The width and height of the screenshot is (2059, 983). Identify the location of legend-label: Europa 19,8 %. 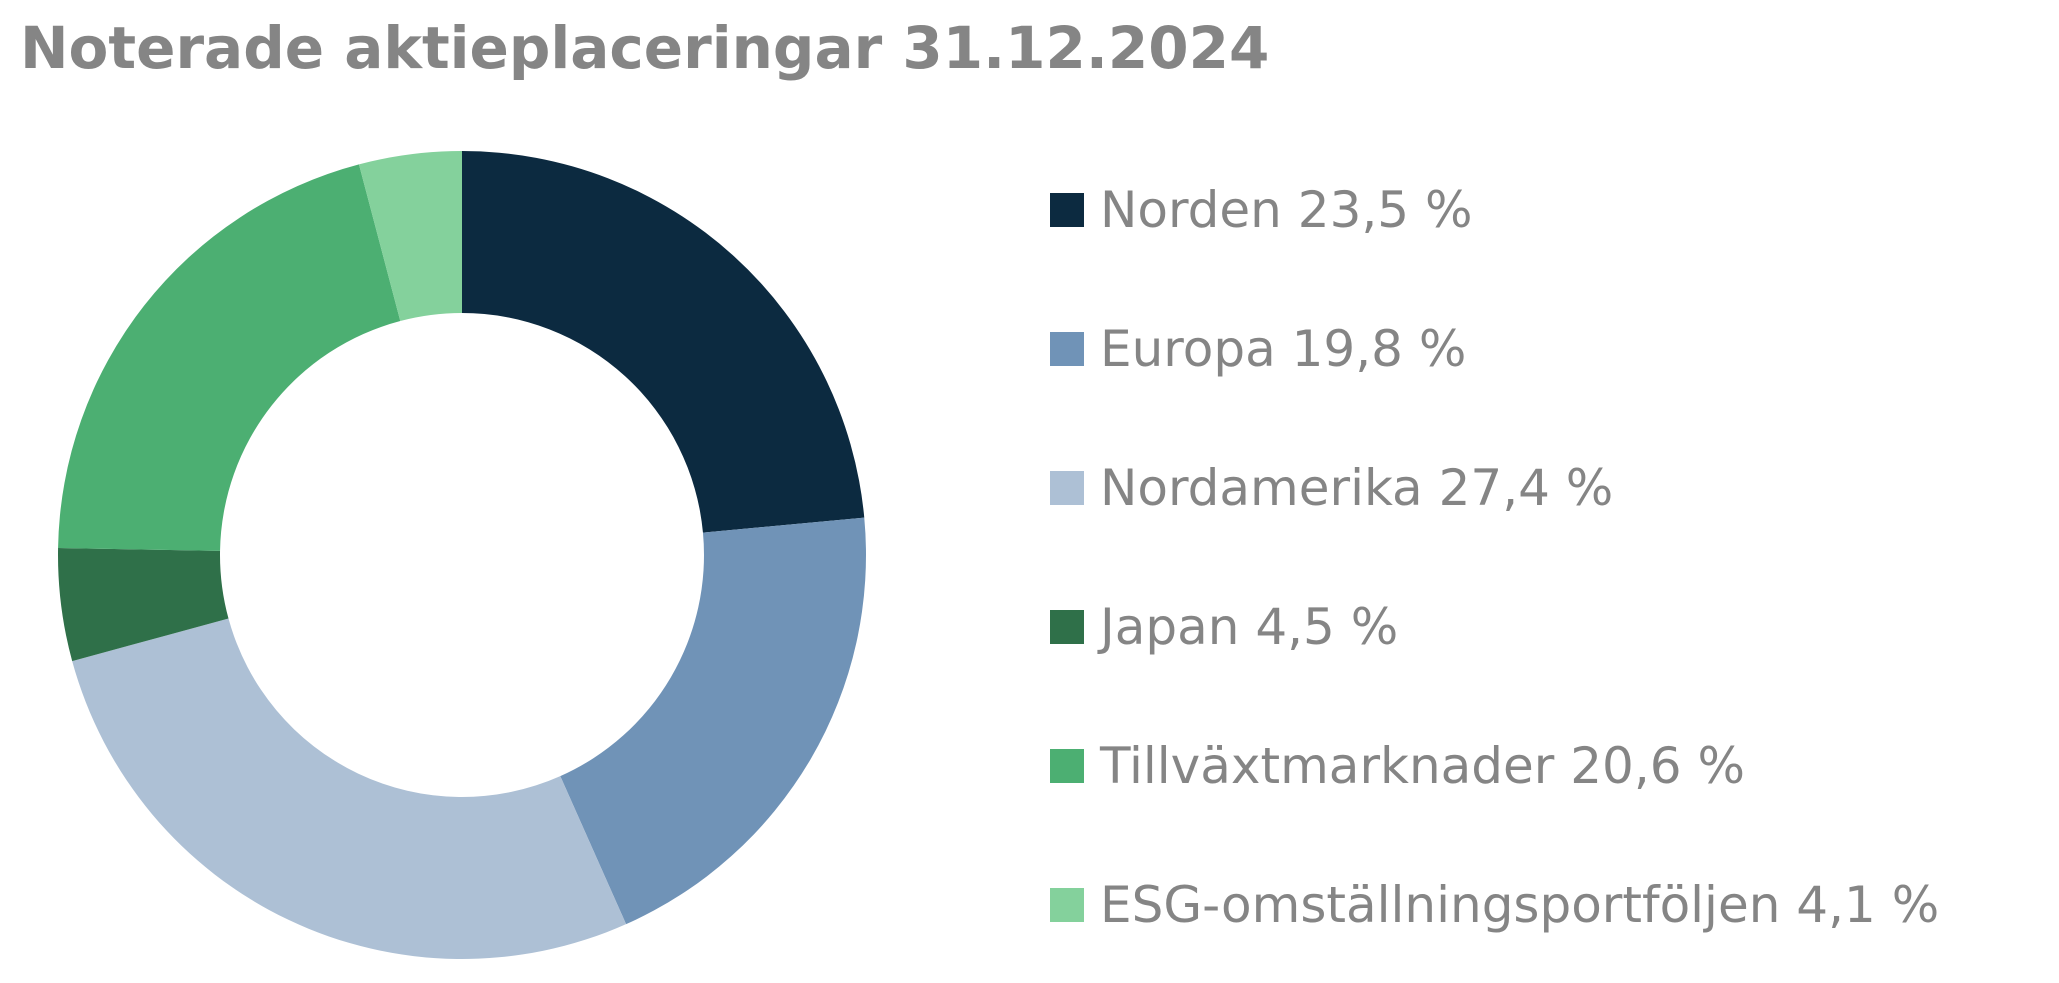
(1283, 349).